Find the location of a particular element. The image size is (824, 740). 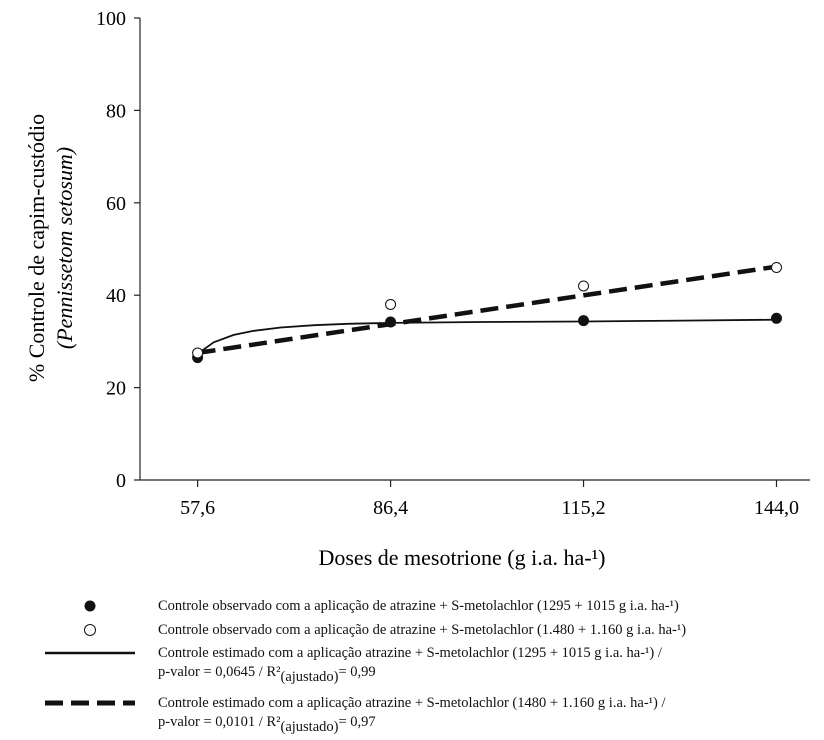

chart-marks is located at coordinates (487, 312).